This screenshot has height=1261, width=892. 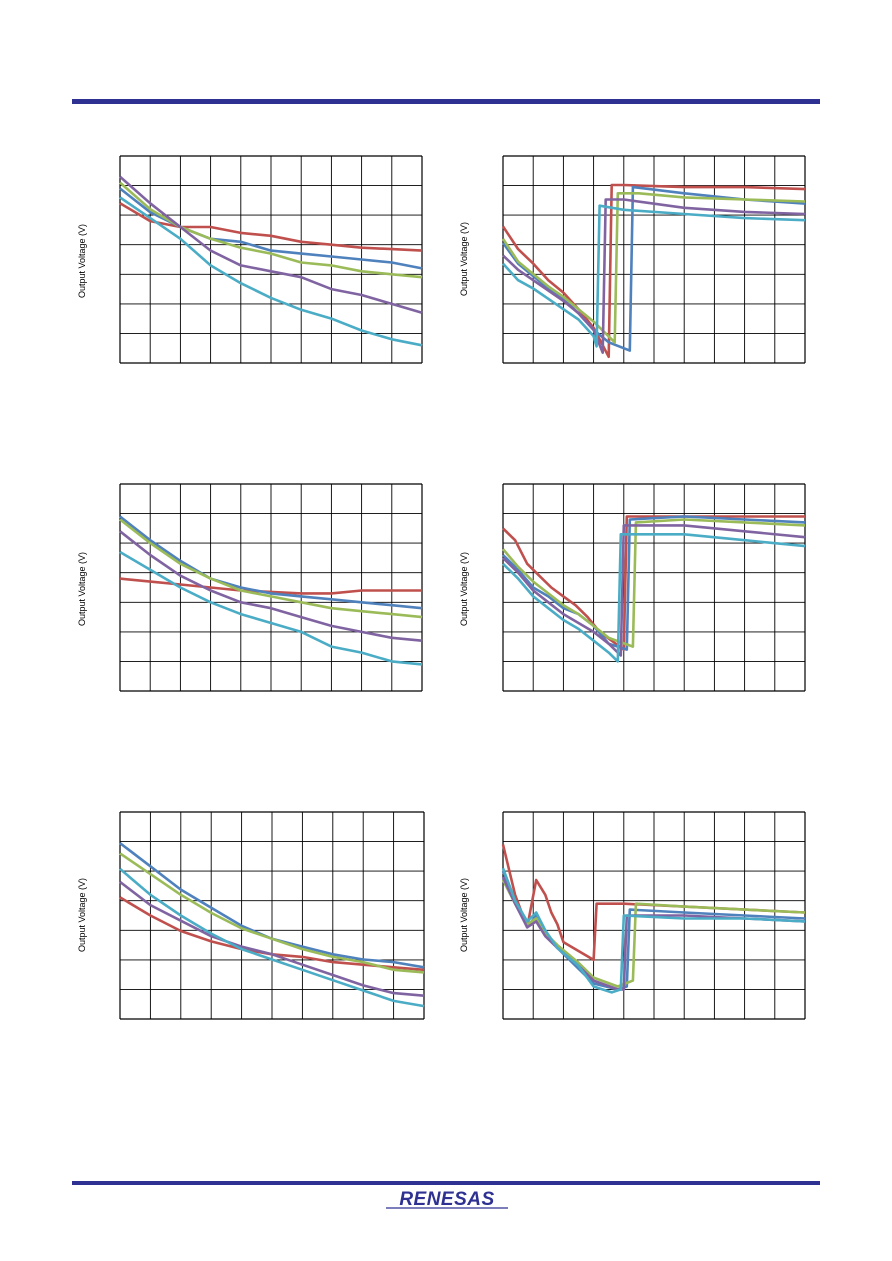 I want to click on chart-middle-right, so click(x=654, y=587).